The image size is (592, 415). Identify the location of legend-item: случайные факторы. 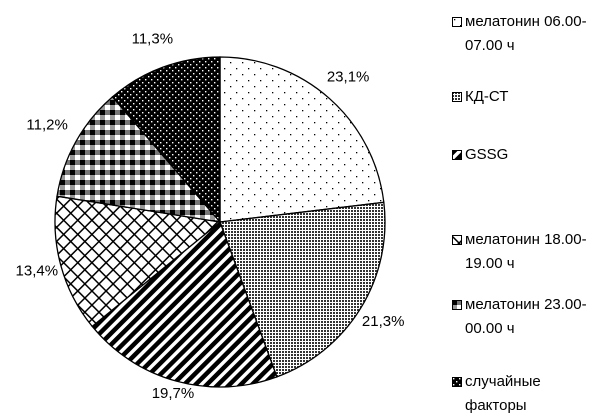
(521, 392).